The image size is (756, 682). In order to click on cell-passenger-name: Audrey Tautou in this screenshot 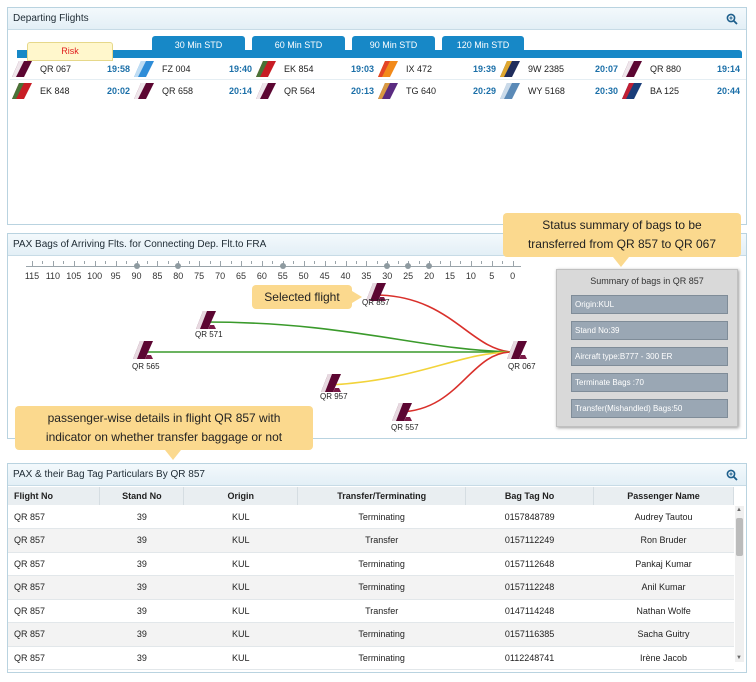, I will do `click(663, 517)`.